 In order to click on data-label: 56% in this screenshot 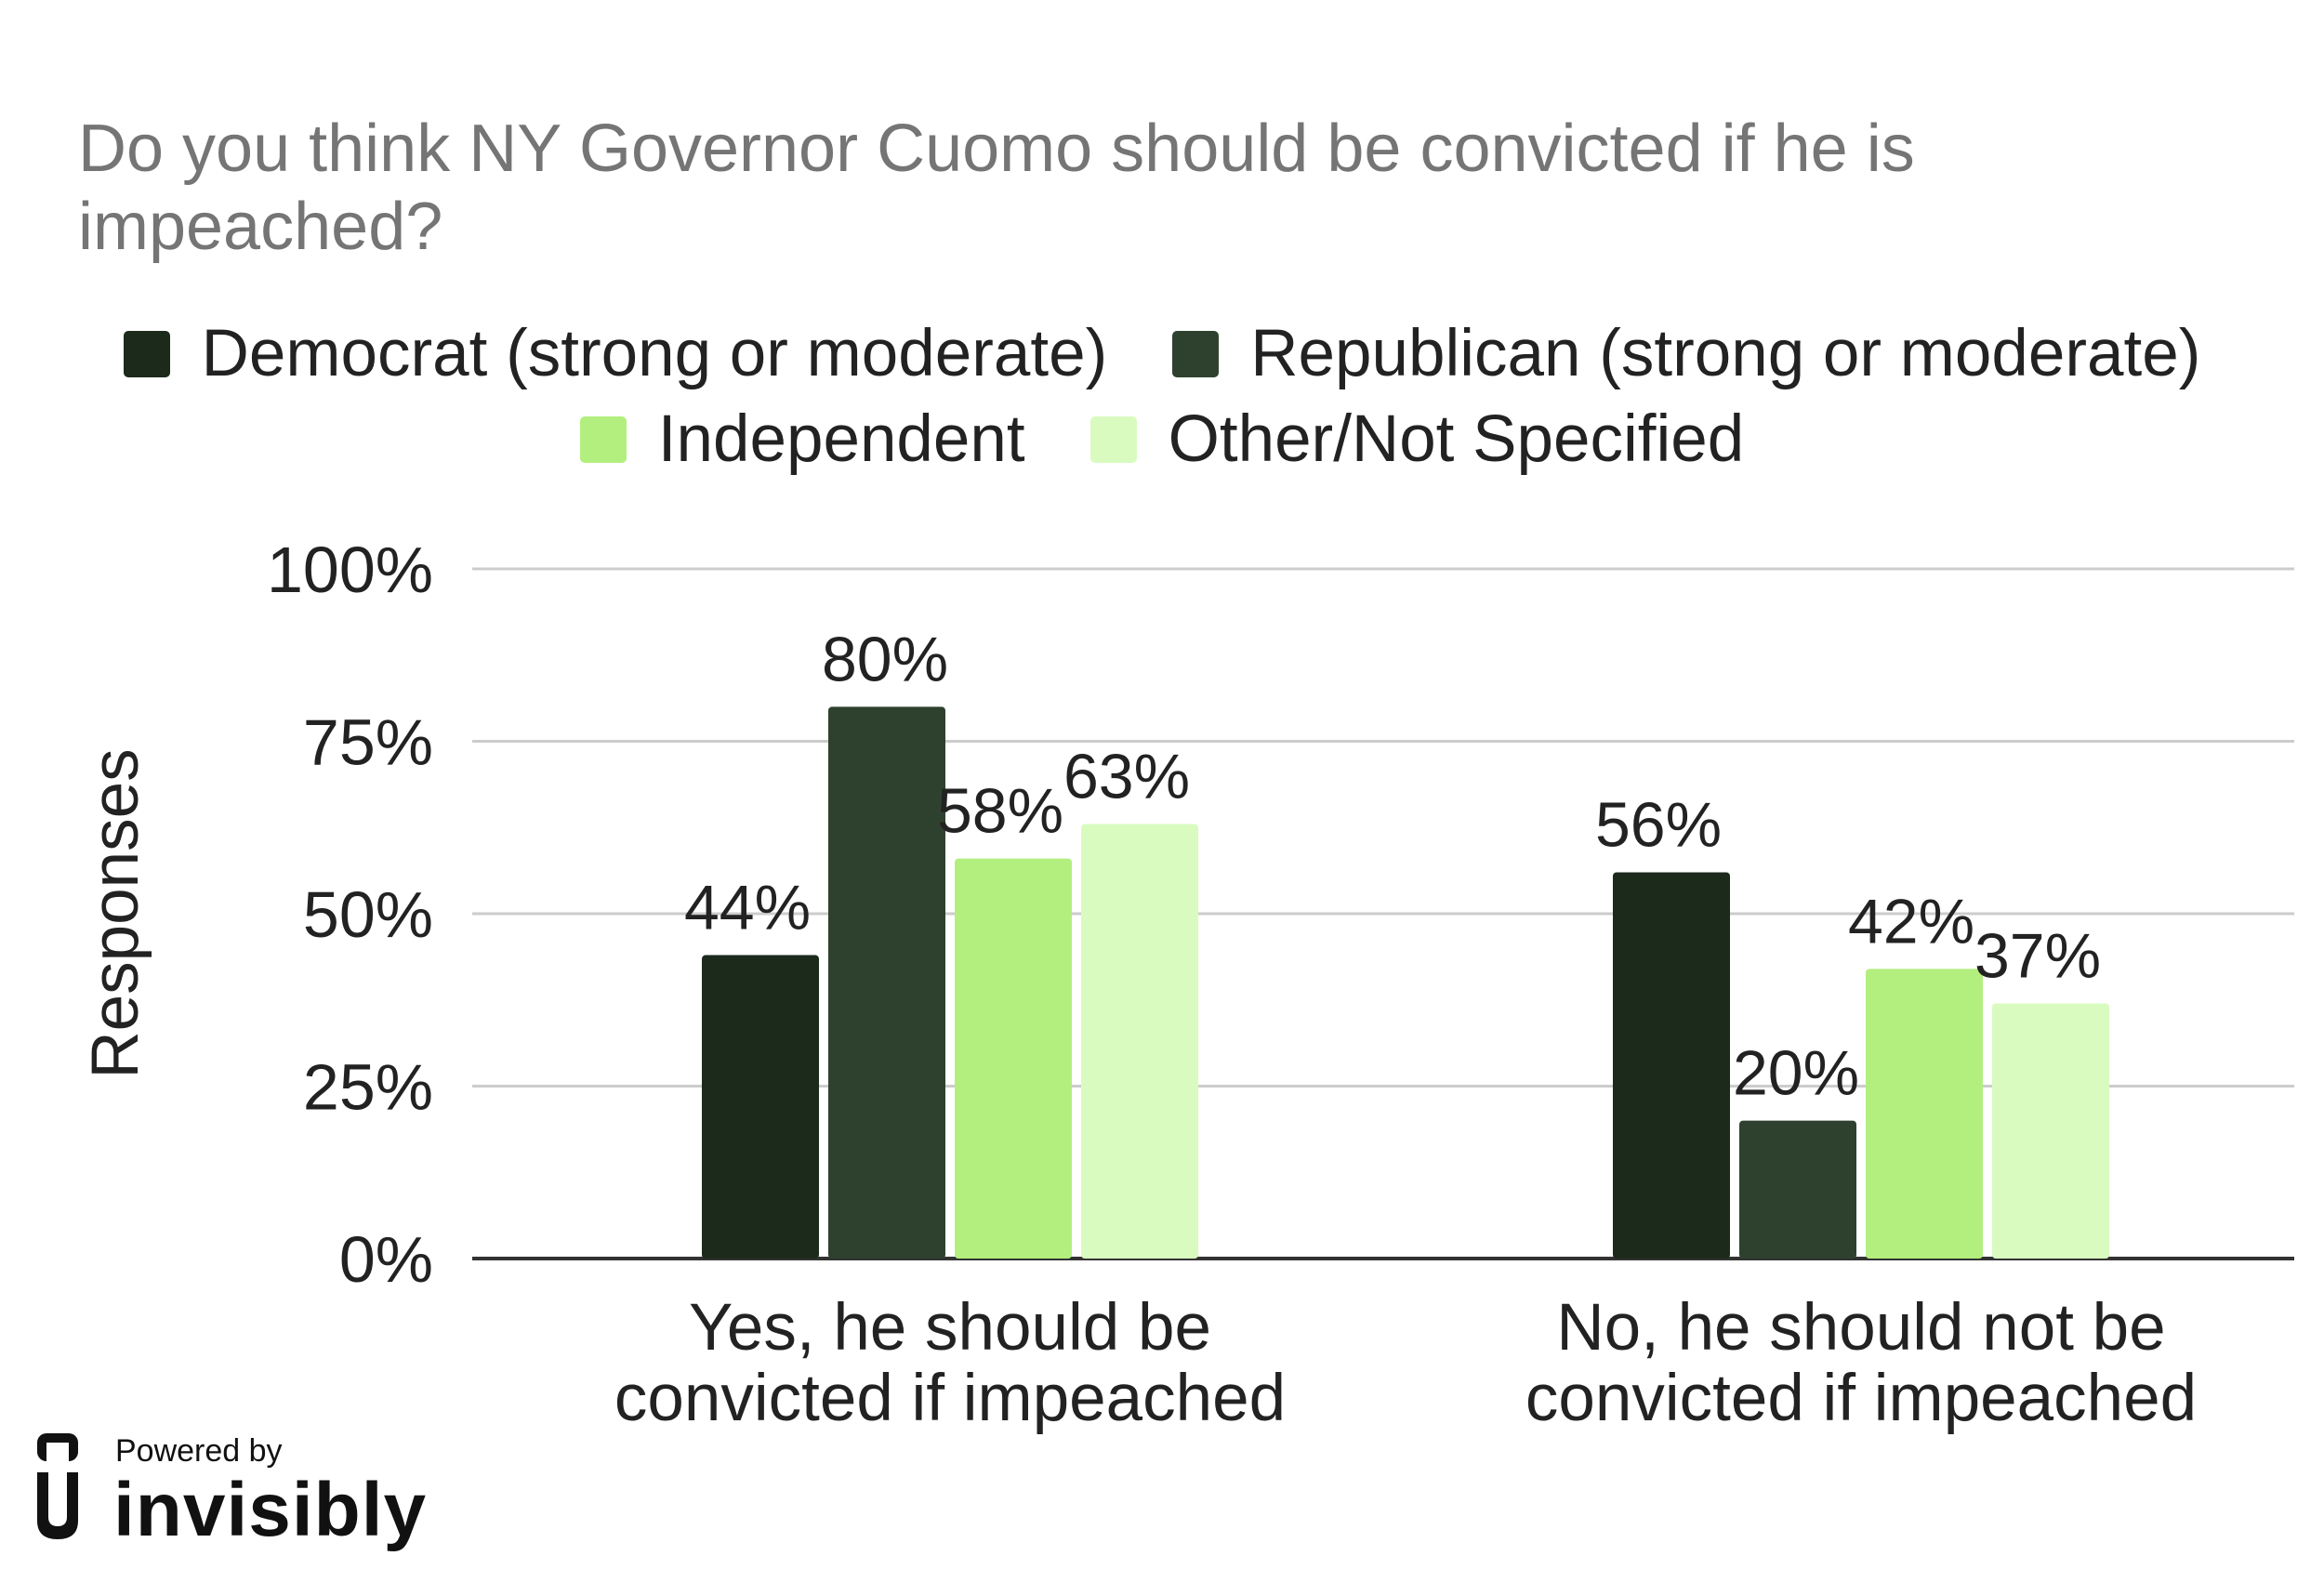, I will do `click(1658, 824)`.